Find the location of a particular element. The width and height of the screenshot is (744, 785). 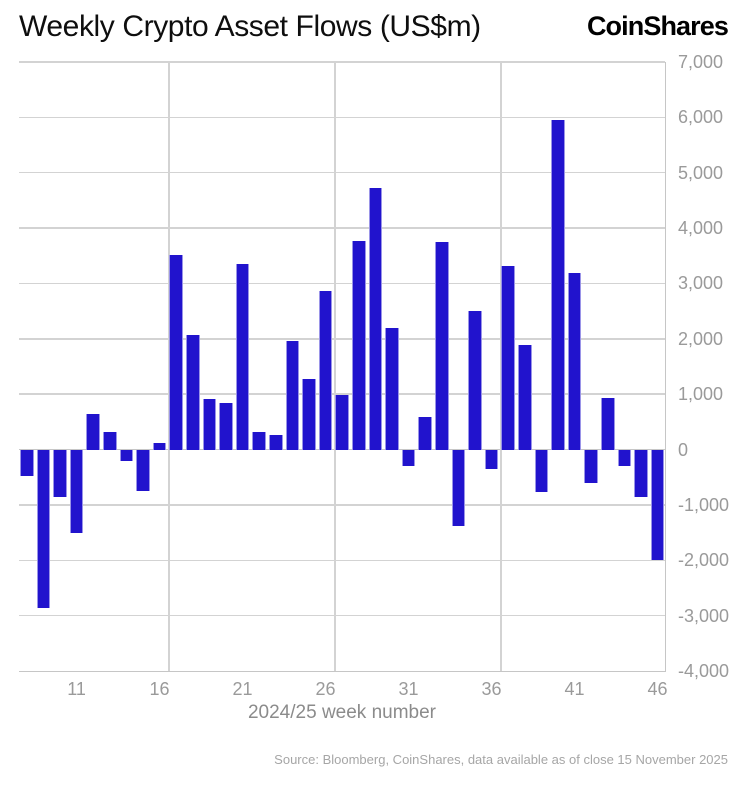

y-tick-label: -4,000 is located at coordinates (704, 671).